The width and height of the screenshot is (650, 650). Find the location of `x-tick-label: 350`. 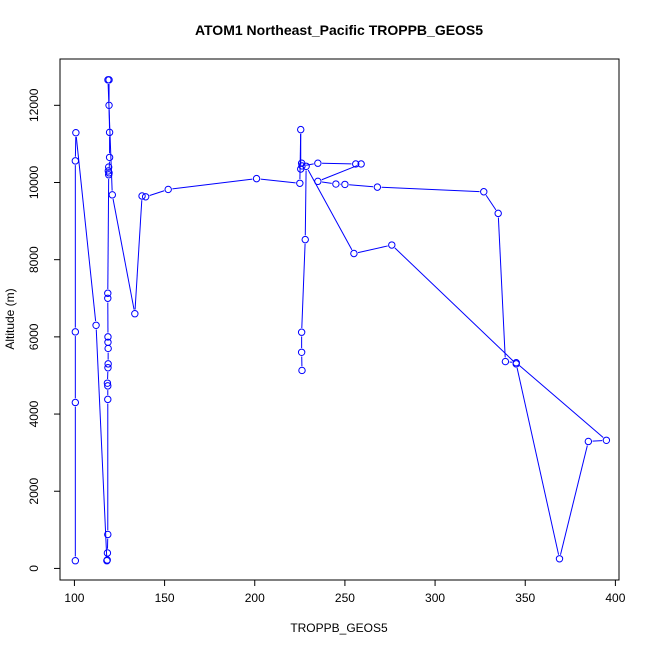

x-tick-label: 350 is located at coordinates (525, 598).